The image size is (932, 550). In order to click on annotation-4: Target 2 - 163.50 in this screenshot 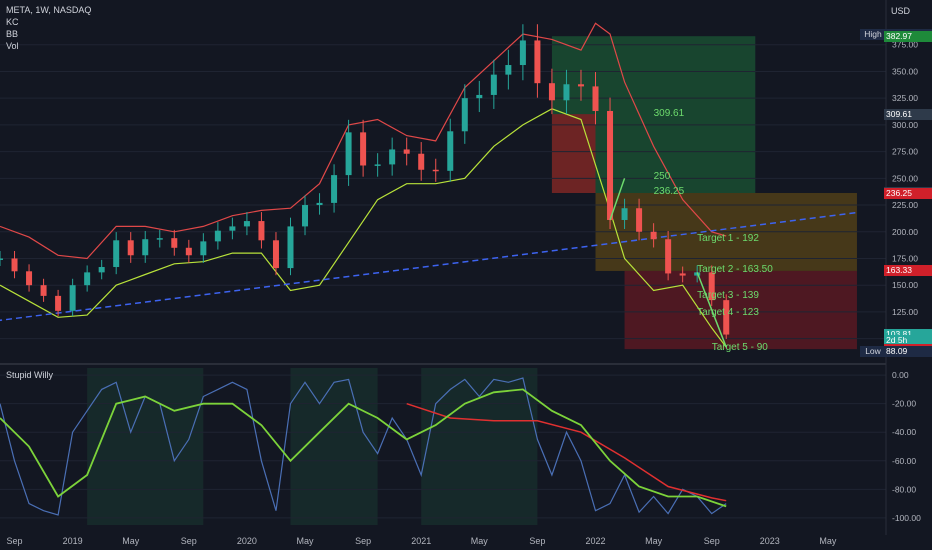, I will do `click(735, 269)`.